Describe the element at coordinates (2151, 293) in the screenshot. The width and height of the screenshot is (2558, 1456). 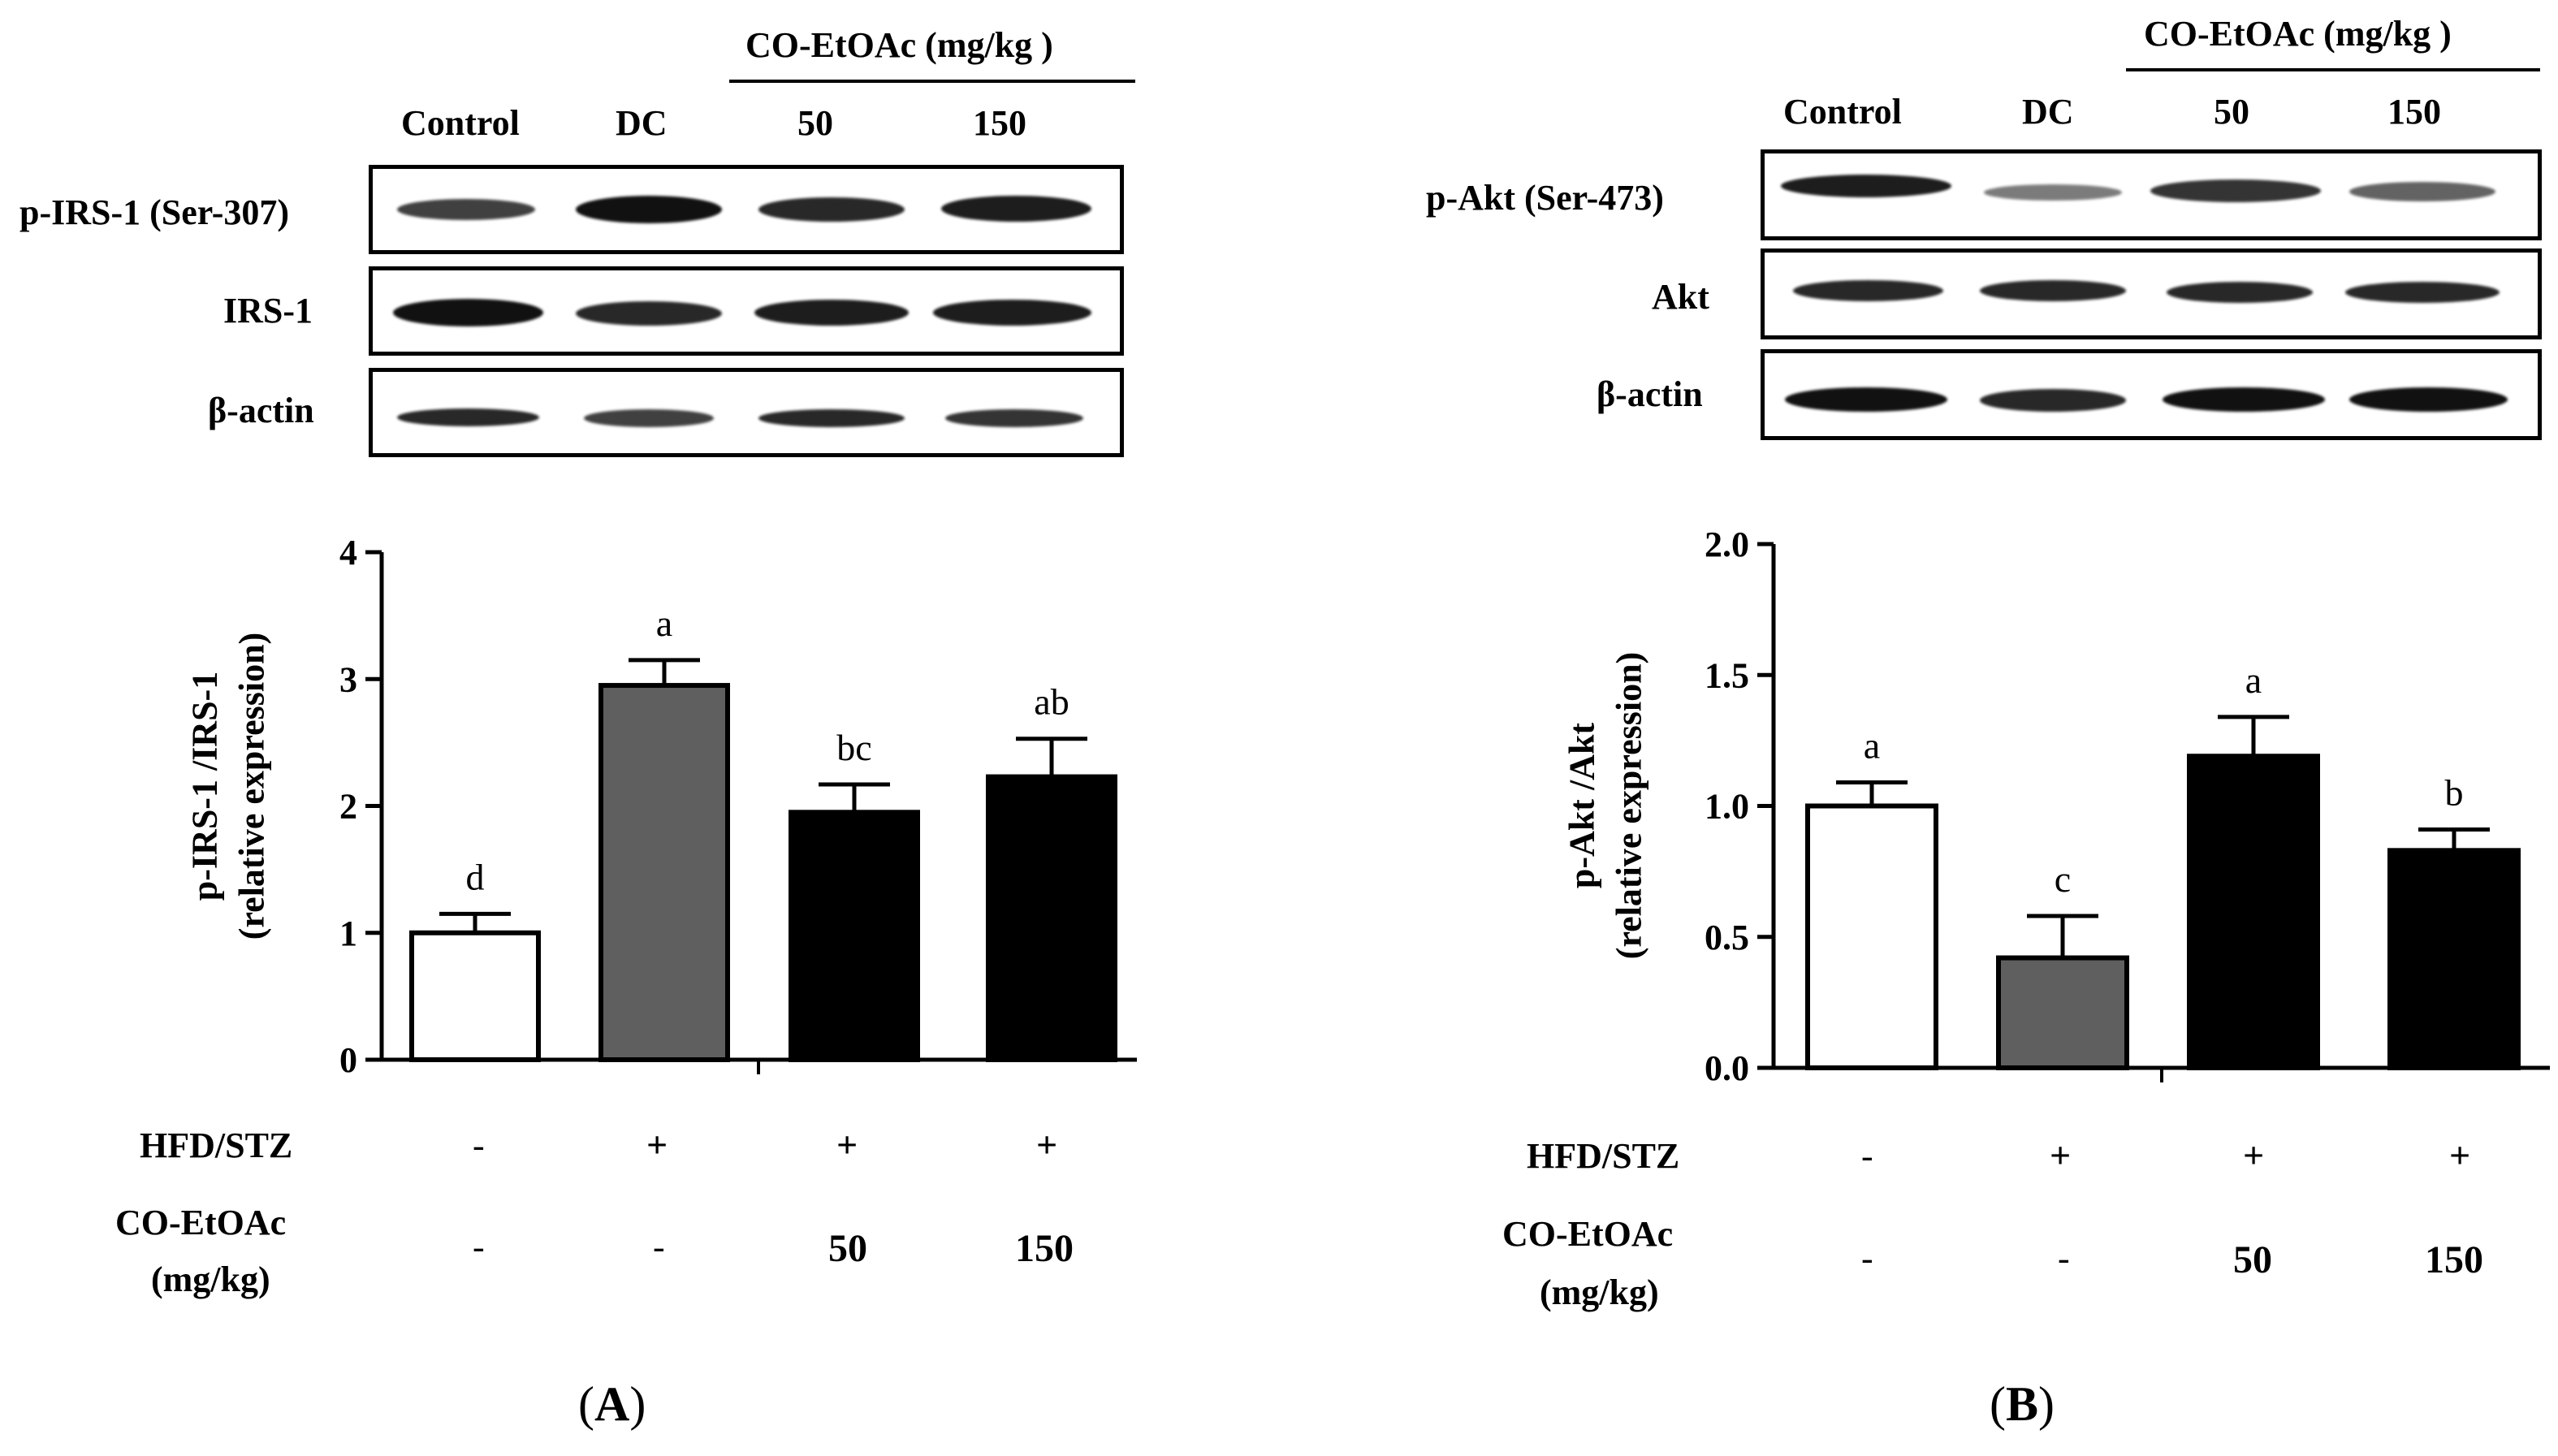
I see `blot-akt` at that location.